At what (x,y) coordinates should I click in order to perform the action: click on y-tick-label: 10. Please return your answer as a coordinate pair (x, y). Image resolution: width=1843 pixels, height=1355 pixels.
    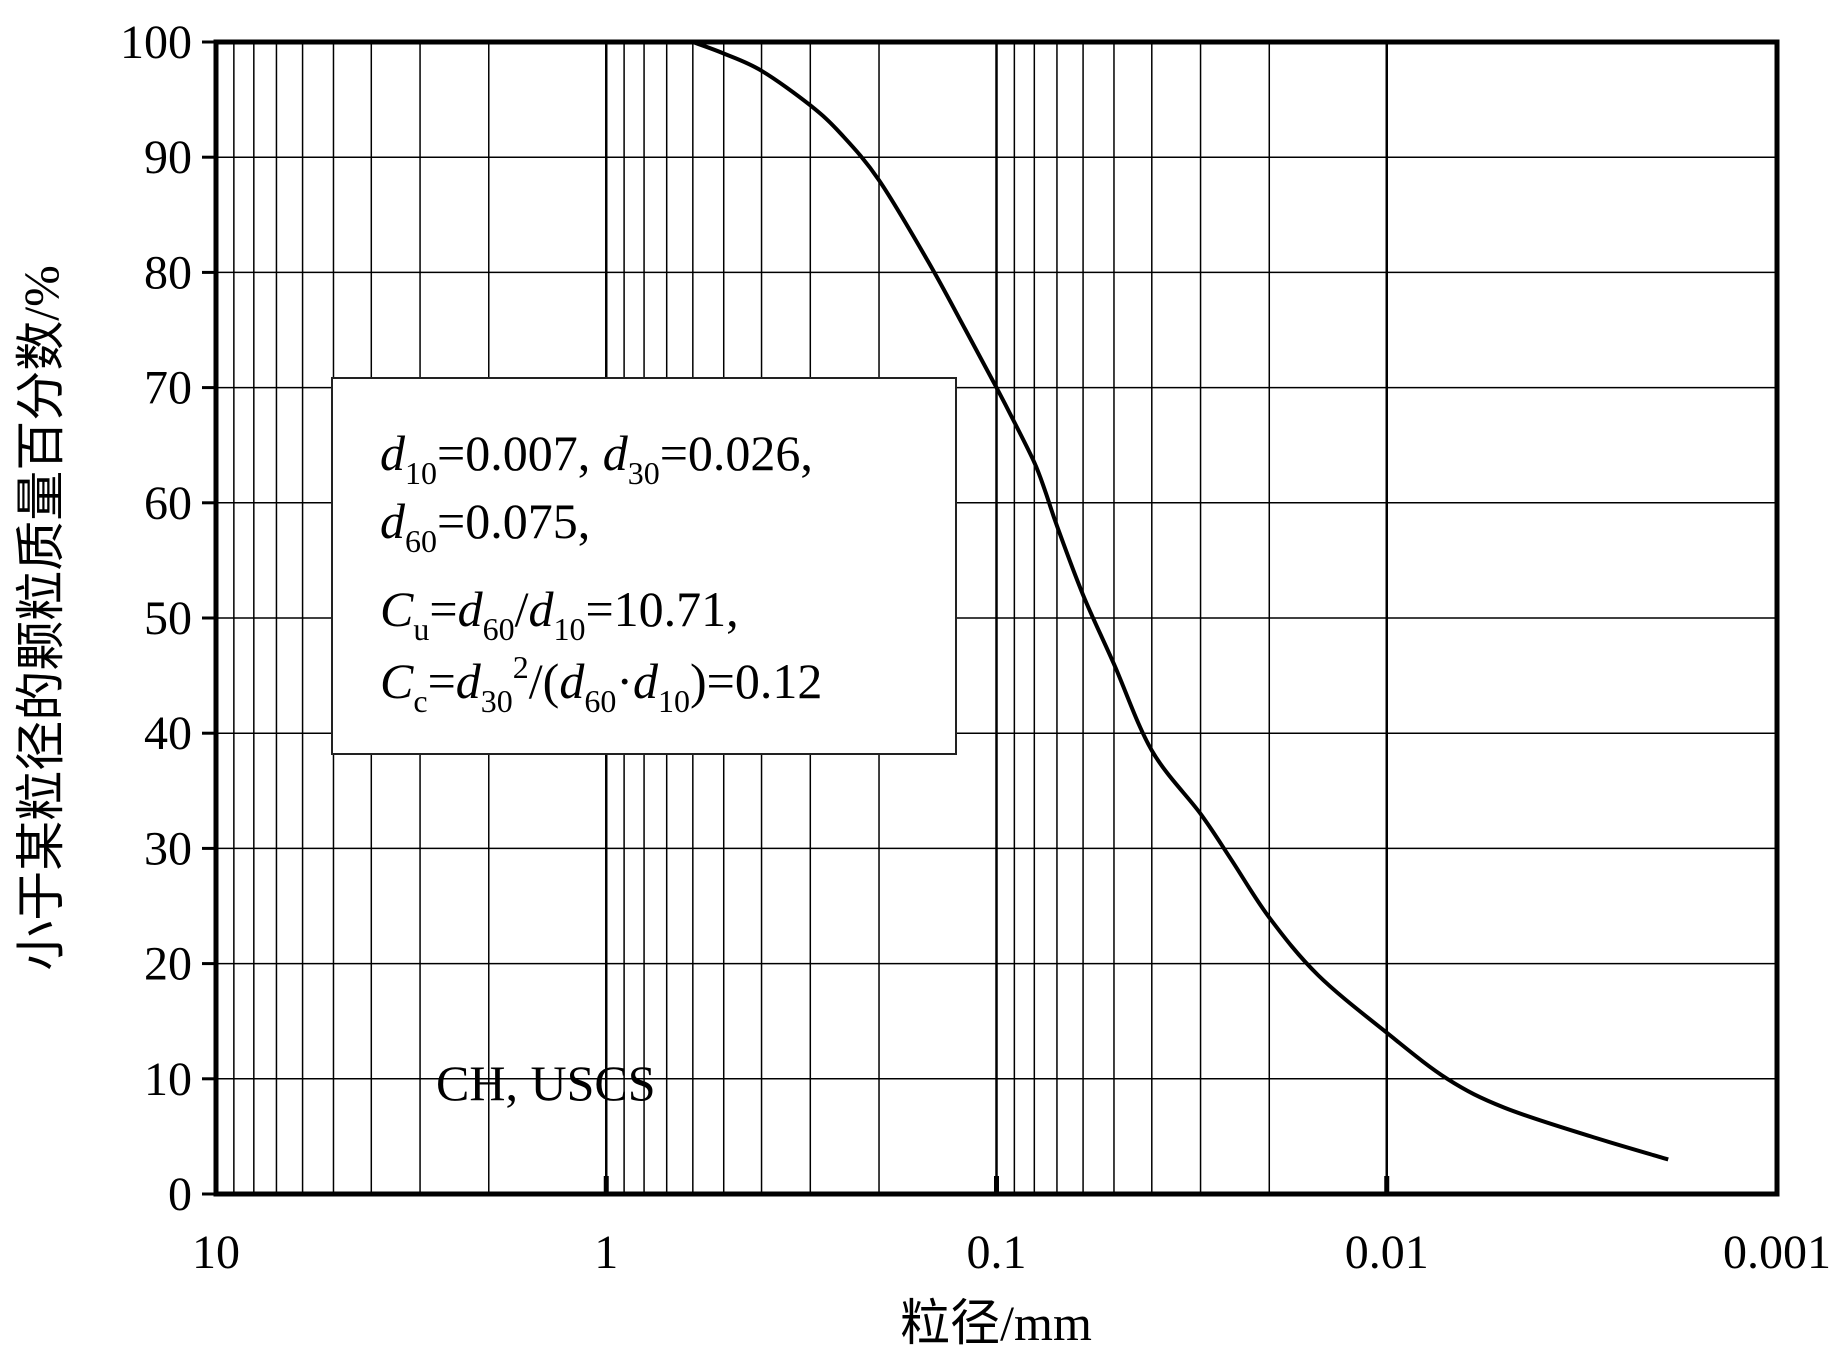
    Looking at the image, I should click on (168, 1079).